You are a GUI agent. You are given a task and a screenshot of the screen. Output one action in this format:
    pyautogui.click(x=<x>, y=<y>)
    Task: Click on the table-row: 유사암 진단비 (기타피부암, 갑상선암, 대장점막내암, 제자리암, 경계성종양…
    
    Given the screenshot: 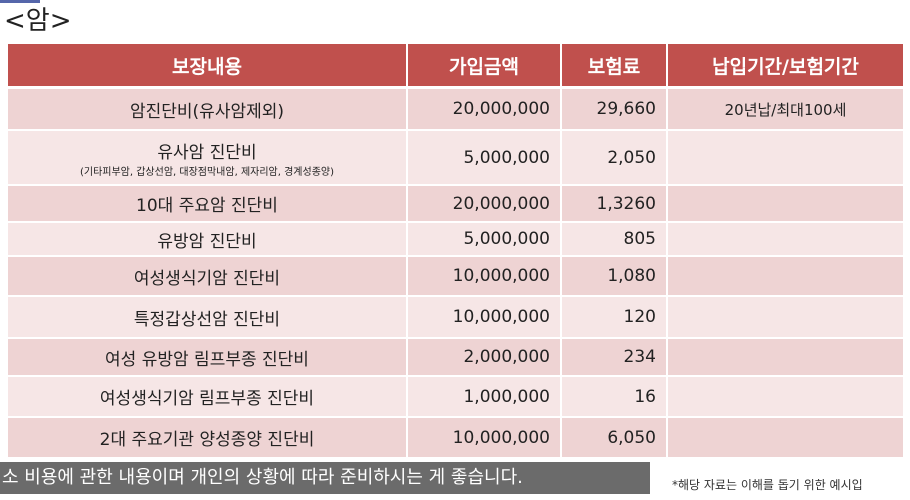 What is the action you would take?
    pyautogui.click(x=456, y=158)
    